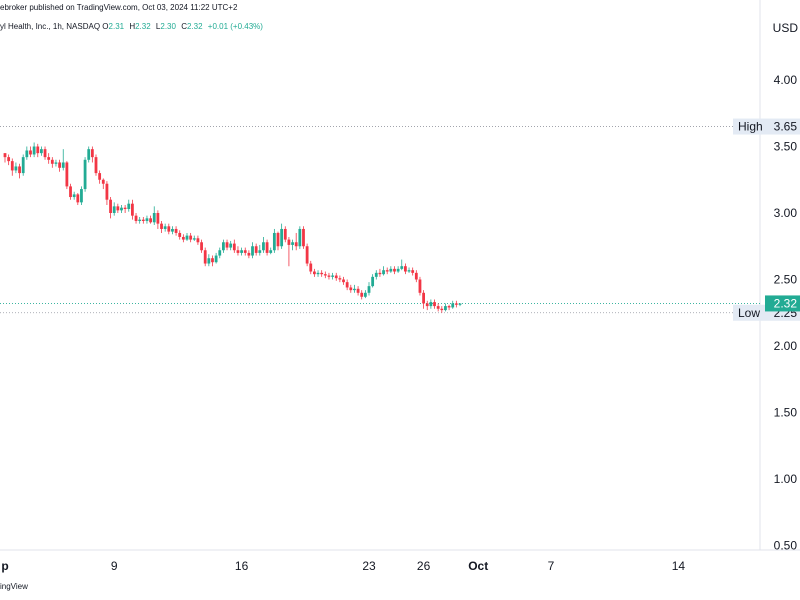  What do you see at coordinates (478, 566) in the screenshot?
I see `x-tick-label: Oct` at bounding box center [478, 566].